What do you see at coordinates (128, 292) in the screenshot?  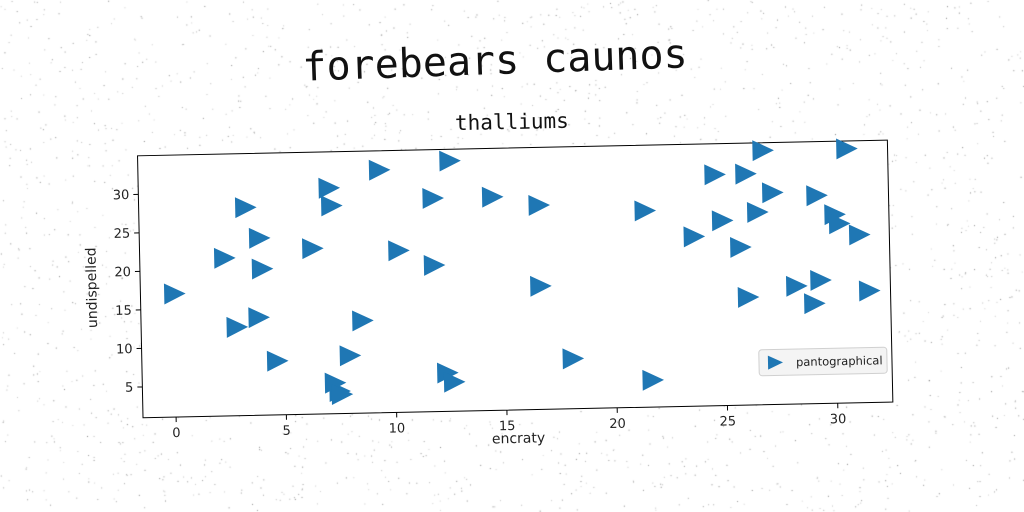 I see `y-ticks: 5 10 15 20 25 30` at bounding box center [128, 292].